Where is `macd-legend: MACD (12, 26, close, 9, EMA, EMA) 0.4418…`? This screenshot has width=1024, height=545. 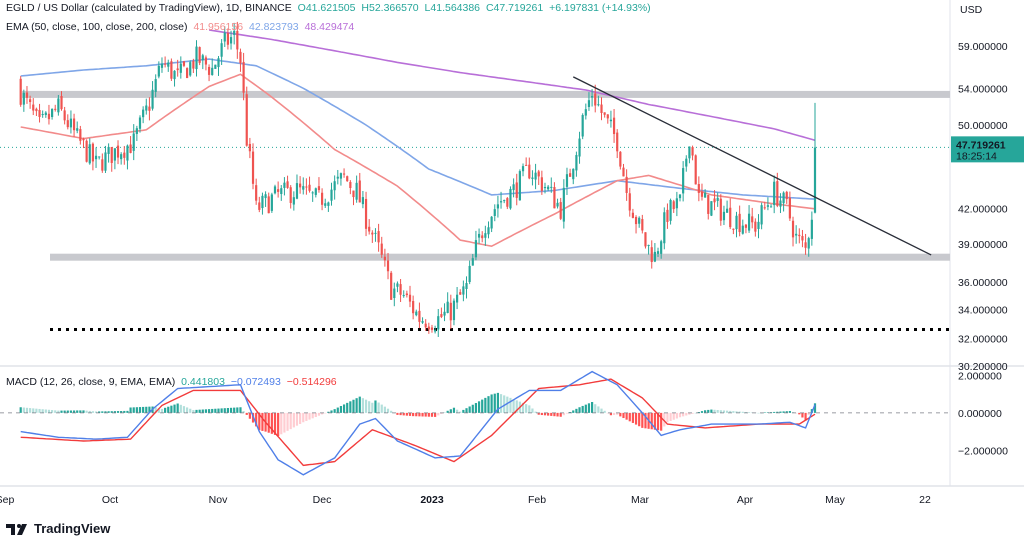 macd-legend: MACD (12, 26, close, 9, EMA, EMA) 0.4418… is located at coordinates (173, 382).